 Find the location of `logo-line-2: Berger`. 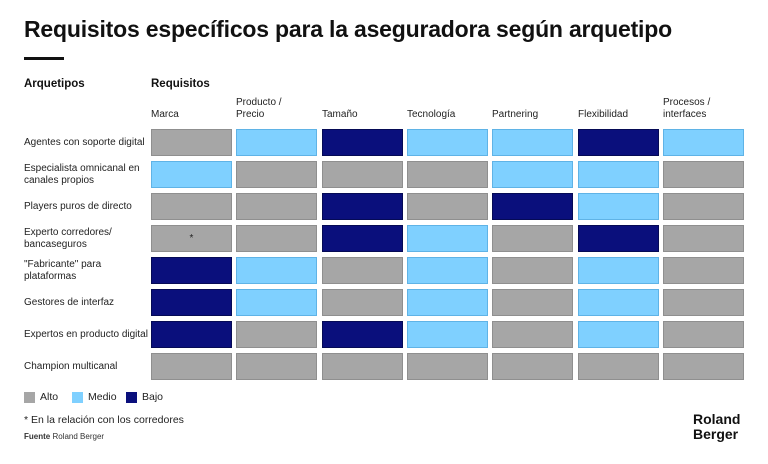

logo-line-2: Berger is located at coordinates (716, 434).